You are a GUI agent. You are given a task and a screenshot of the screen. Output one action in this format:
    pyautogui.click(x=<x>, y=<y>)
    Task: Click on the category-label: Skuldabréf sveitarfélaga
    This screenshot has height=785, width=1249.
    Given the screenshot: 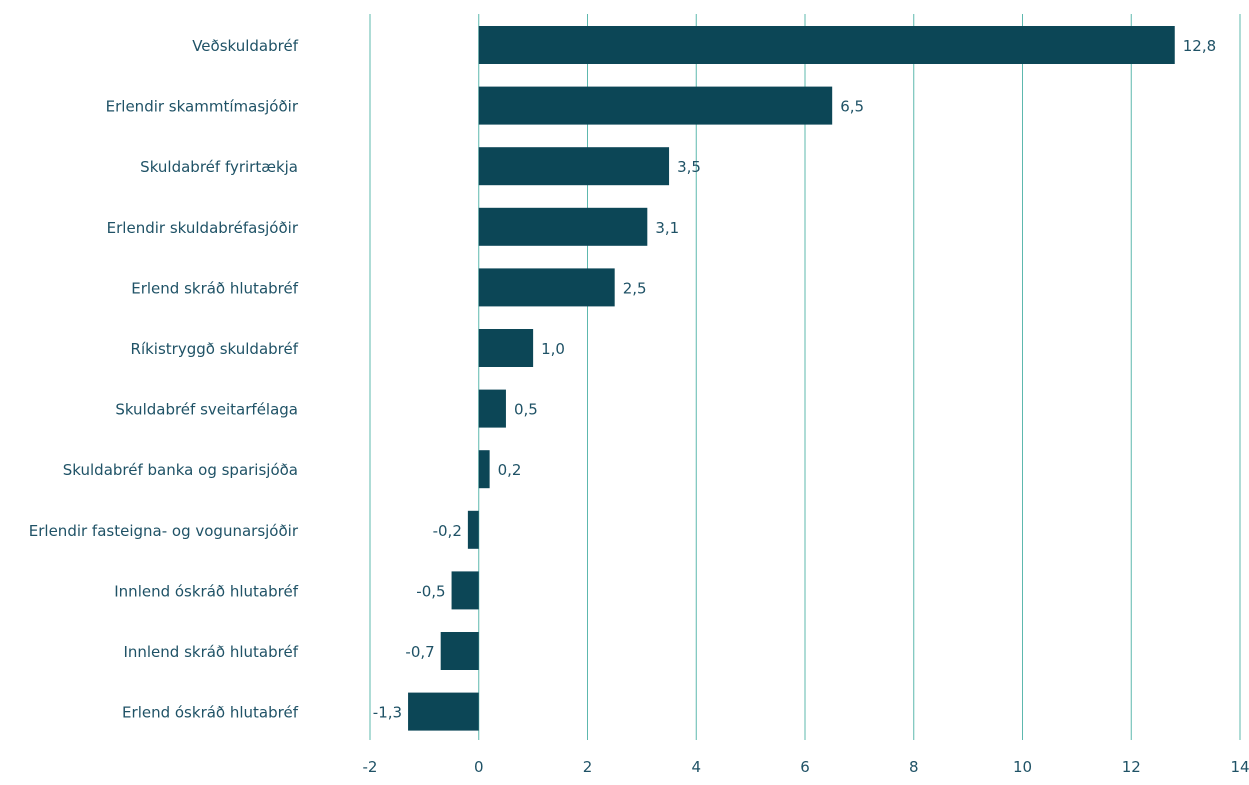 What is the action you would take?
    pyautogui.click(x=206, y=410)
    